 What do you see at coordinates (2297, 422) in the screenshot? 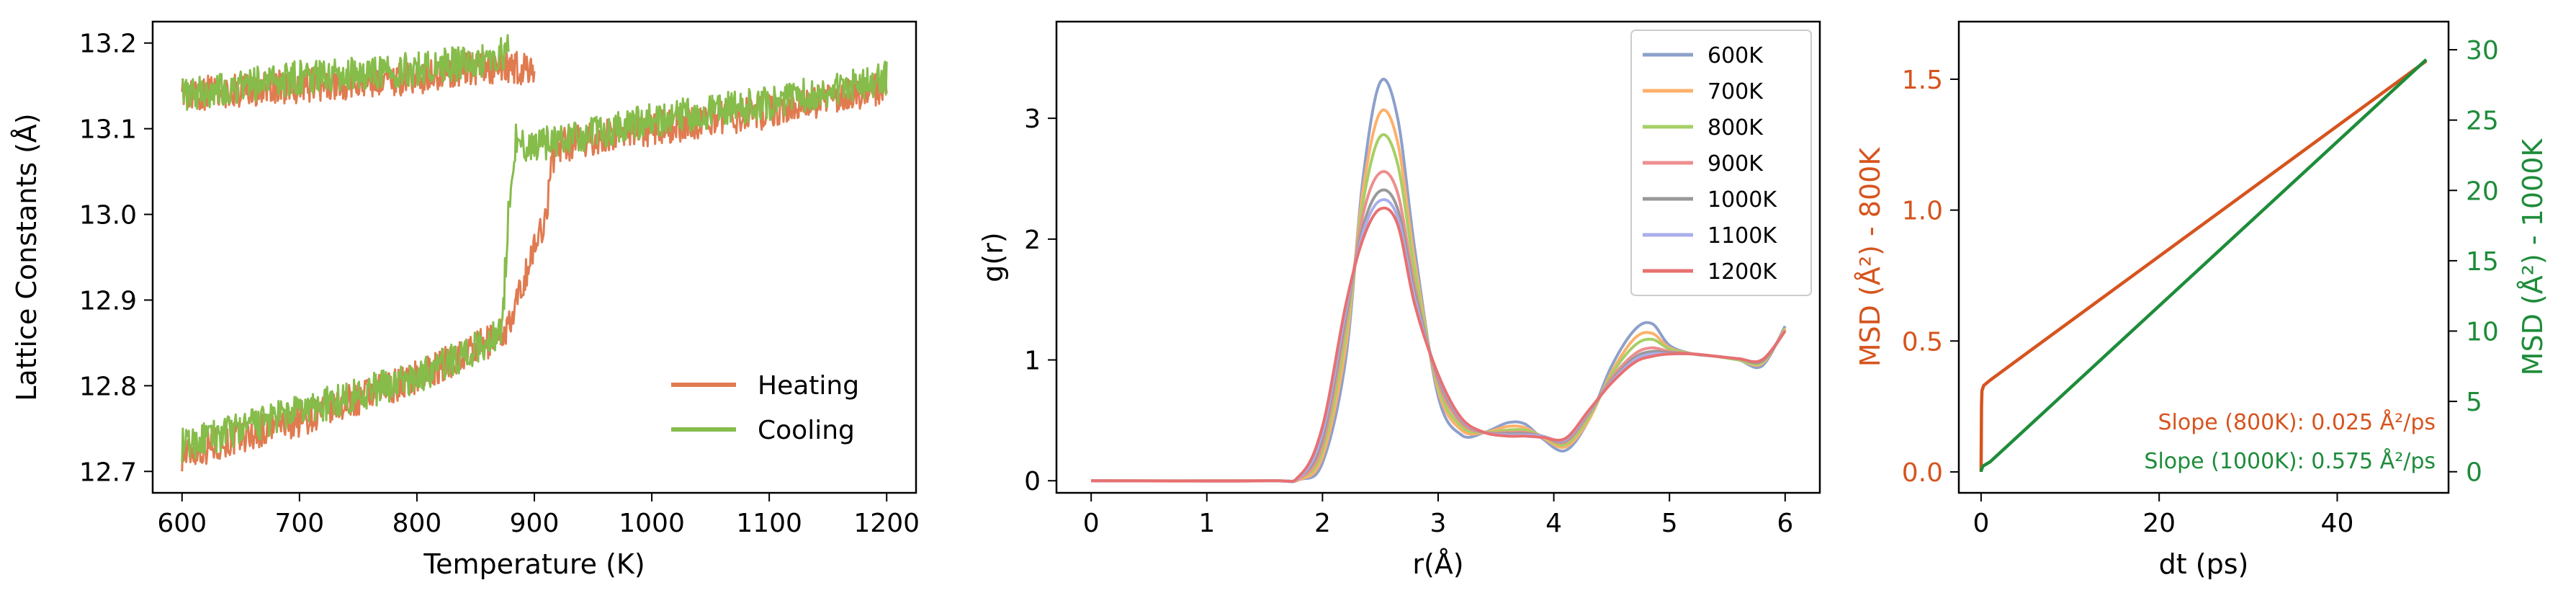
I see `slope-annotation-1: Slope (800K): 0.025 Å²/ps` at bounding box center [2297, 422].